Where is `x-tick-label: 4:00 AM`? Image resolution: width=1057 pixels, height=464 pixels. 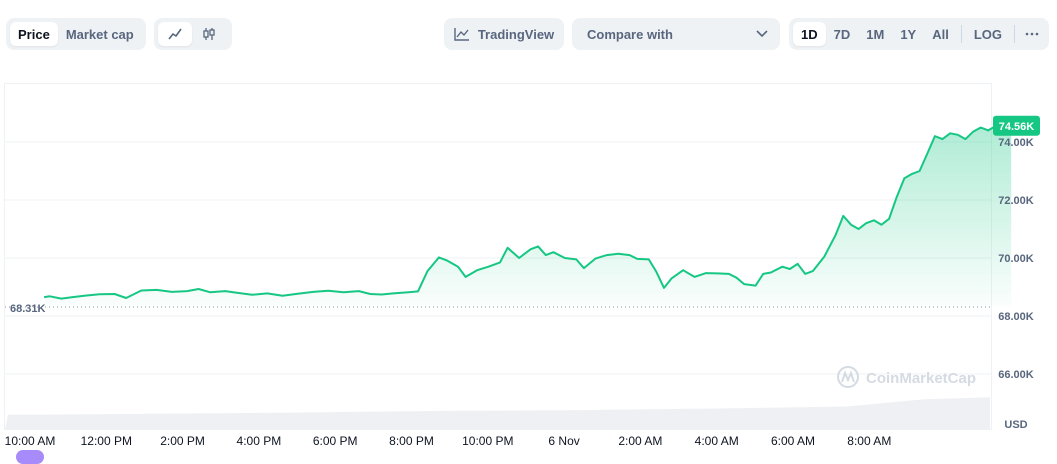
x-tick-label: 4:00 AM is located at coordinates (717, 441).